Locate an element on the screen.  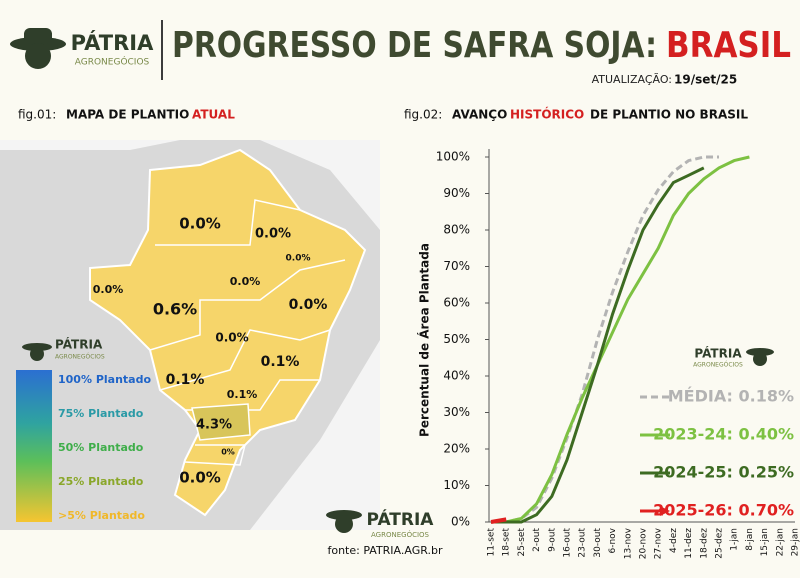
update-label: ATUALIZAÇÃO: is located at coordinates (632, 79).